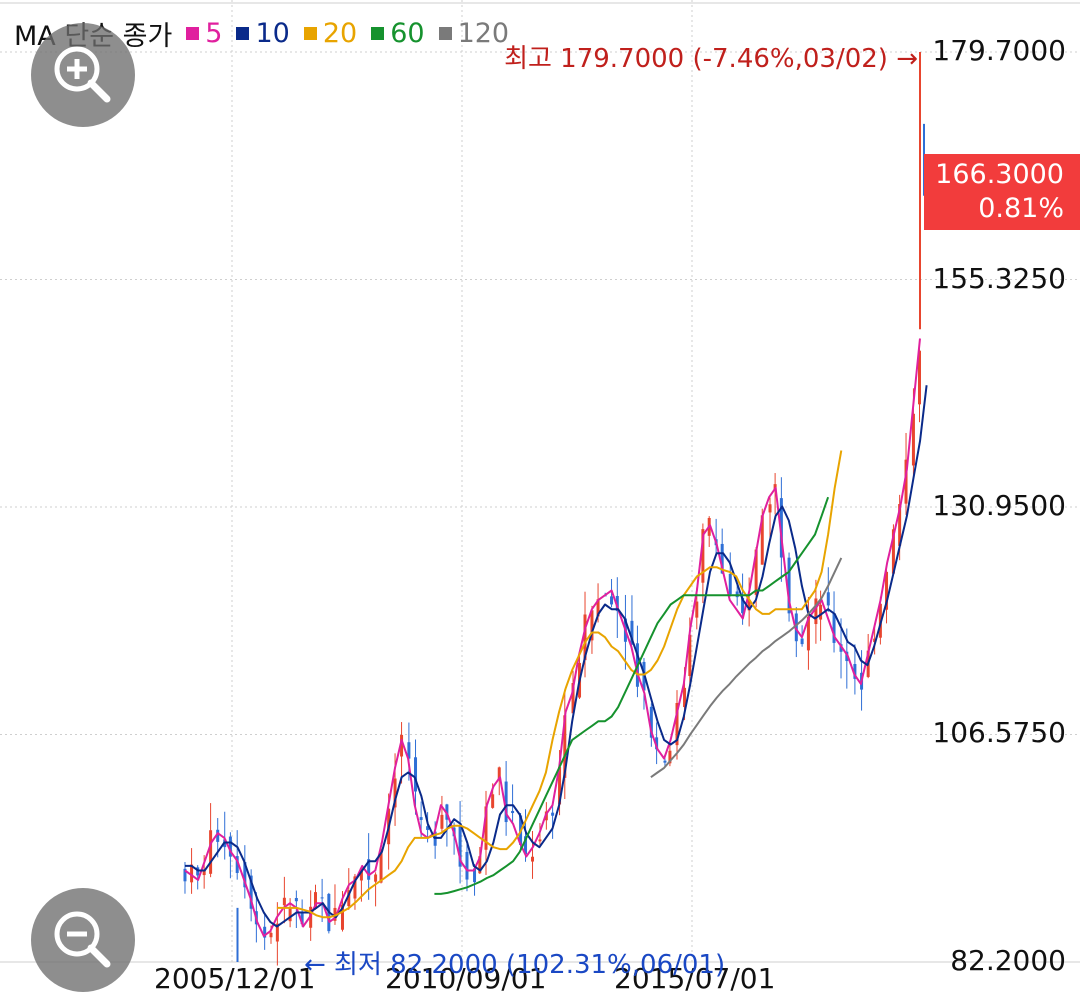 The height and width of the screenshot is (1005, 1080). I want to click on legend-label: 5, so click(214, 33).